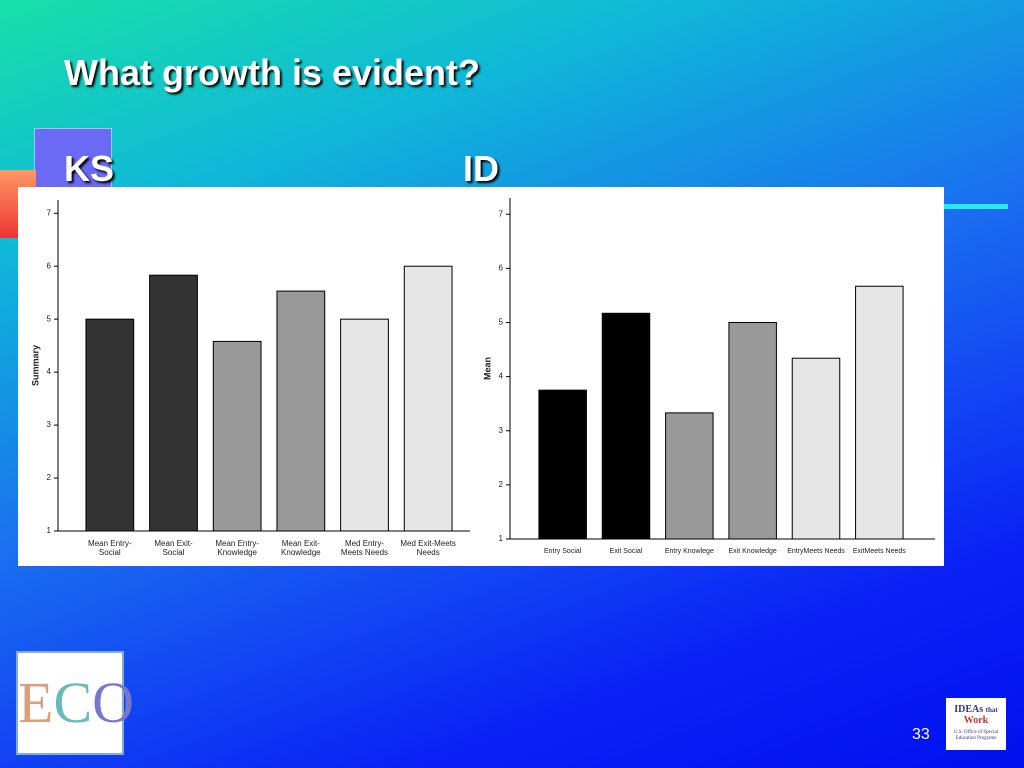  What do you see at coordinates (428, 548) in the screenshot?
I see `x-tick-label: Med Exit-Meets Needs` at bounding box center [428, 548].